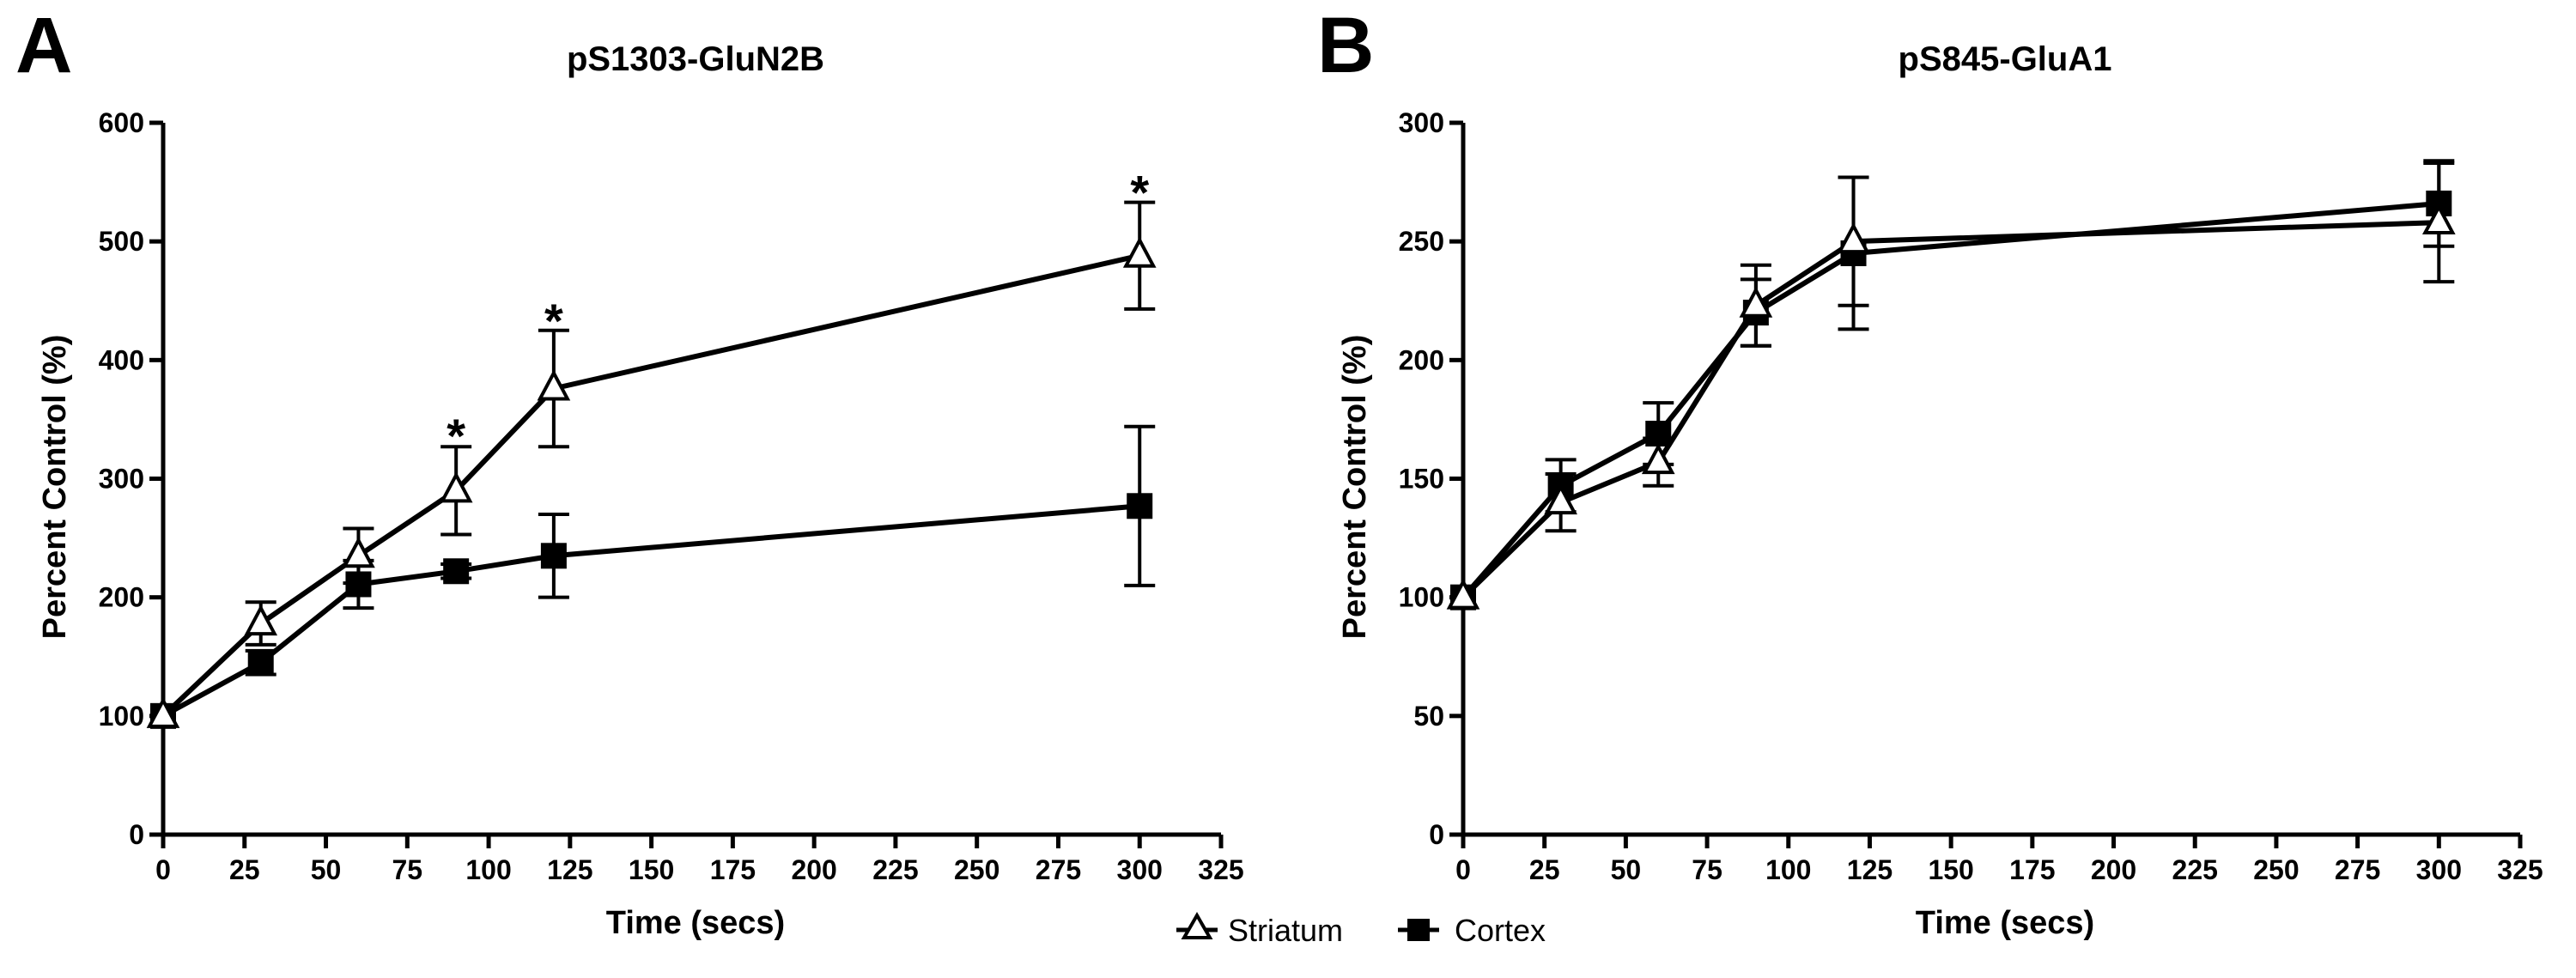 The image size is (2576, 978). I want to click on legend-marker-triangle, so click(1197, 925).